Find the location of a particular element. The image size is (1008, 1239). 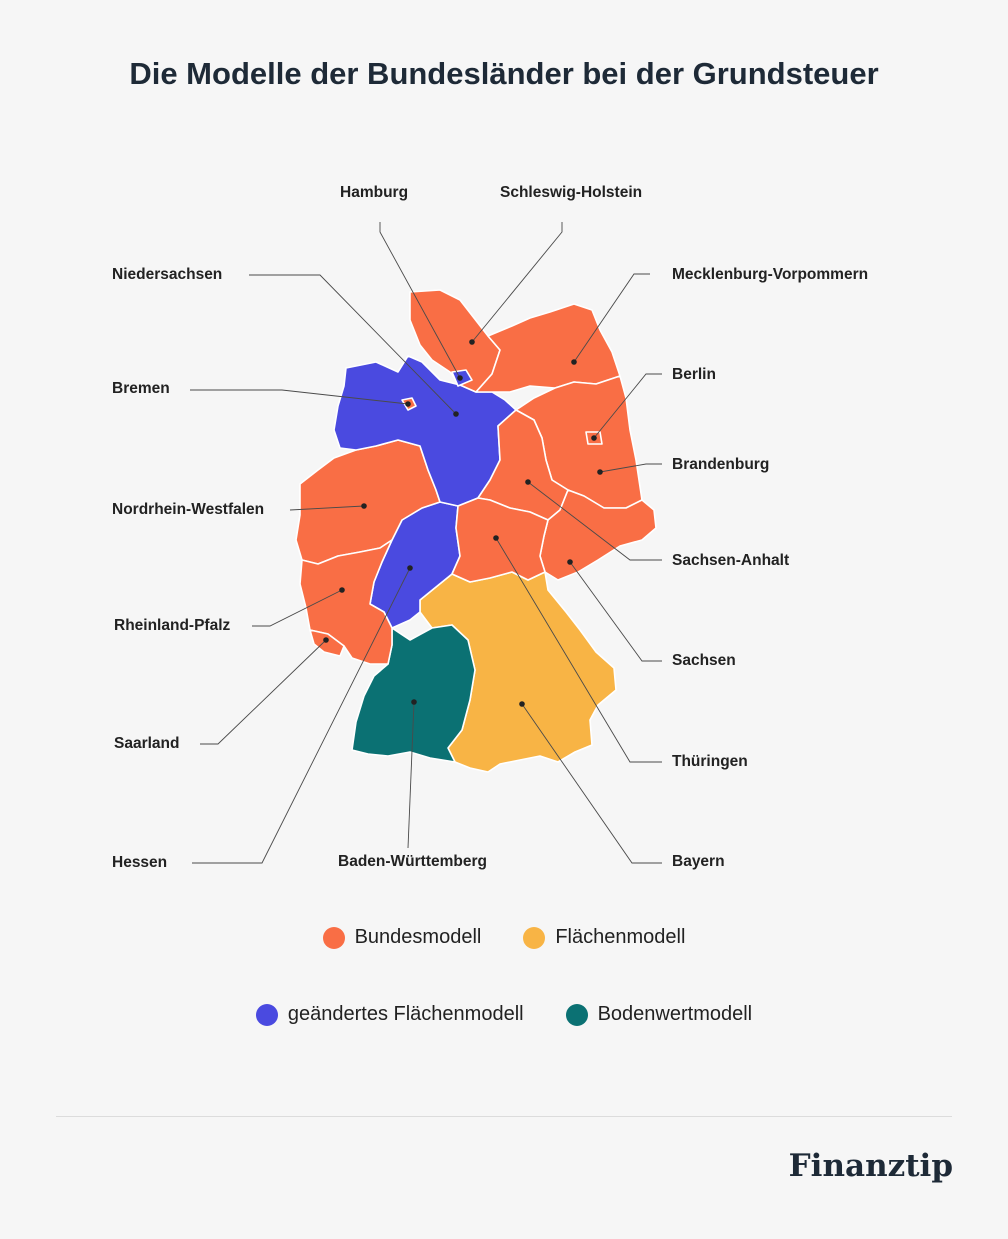

state-saarland is located at coordinates (327, 643).